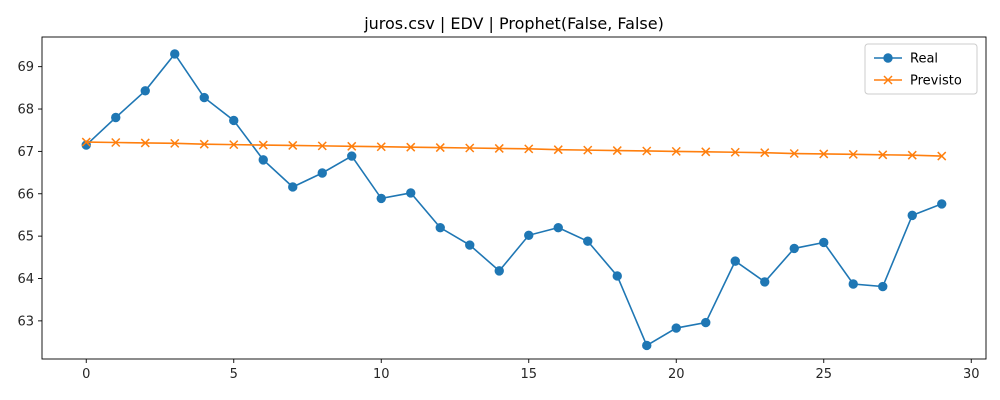 The image size is (1000, 400). What do you see at coordinates (25, 67) in the screenshot?
I see `y-tick-label: 69` at bounding box center [25, 67].